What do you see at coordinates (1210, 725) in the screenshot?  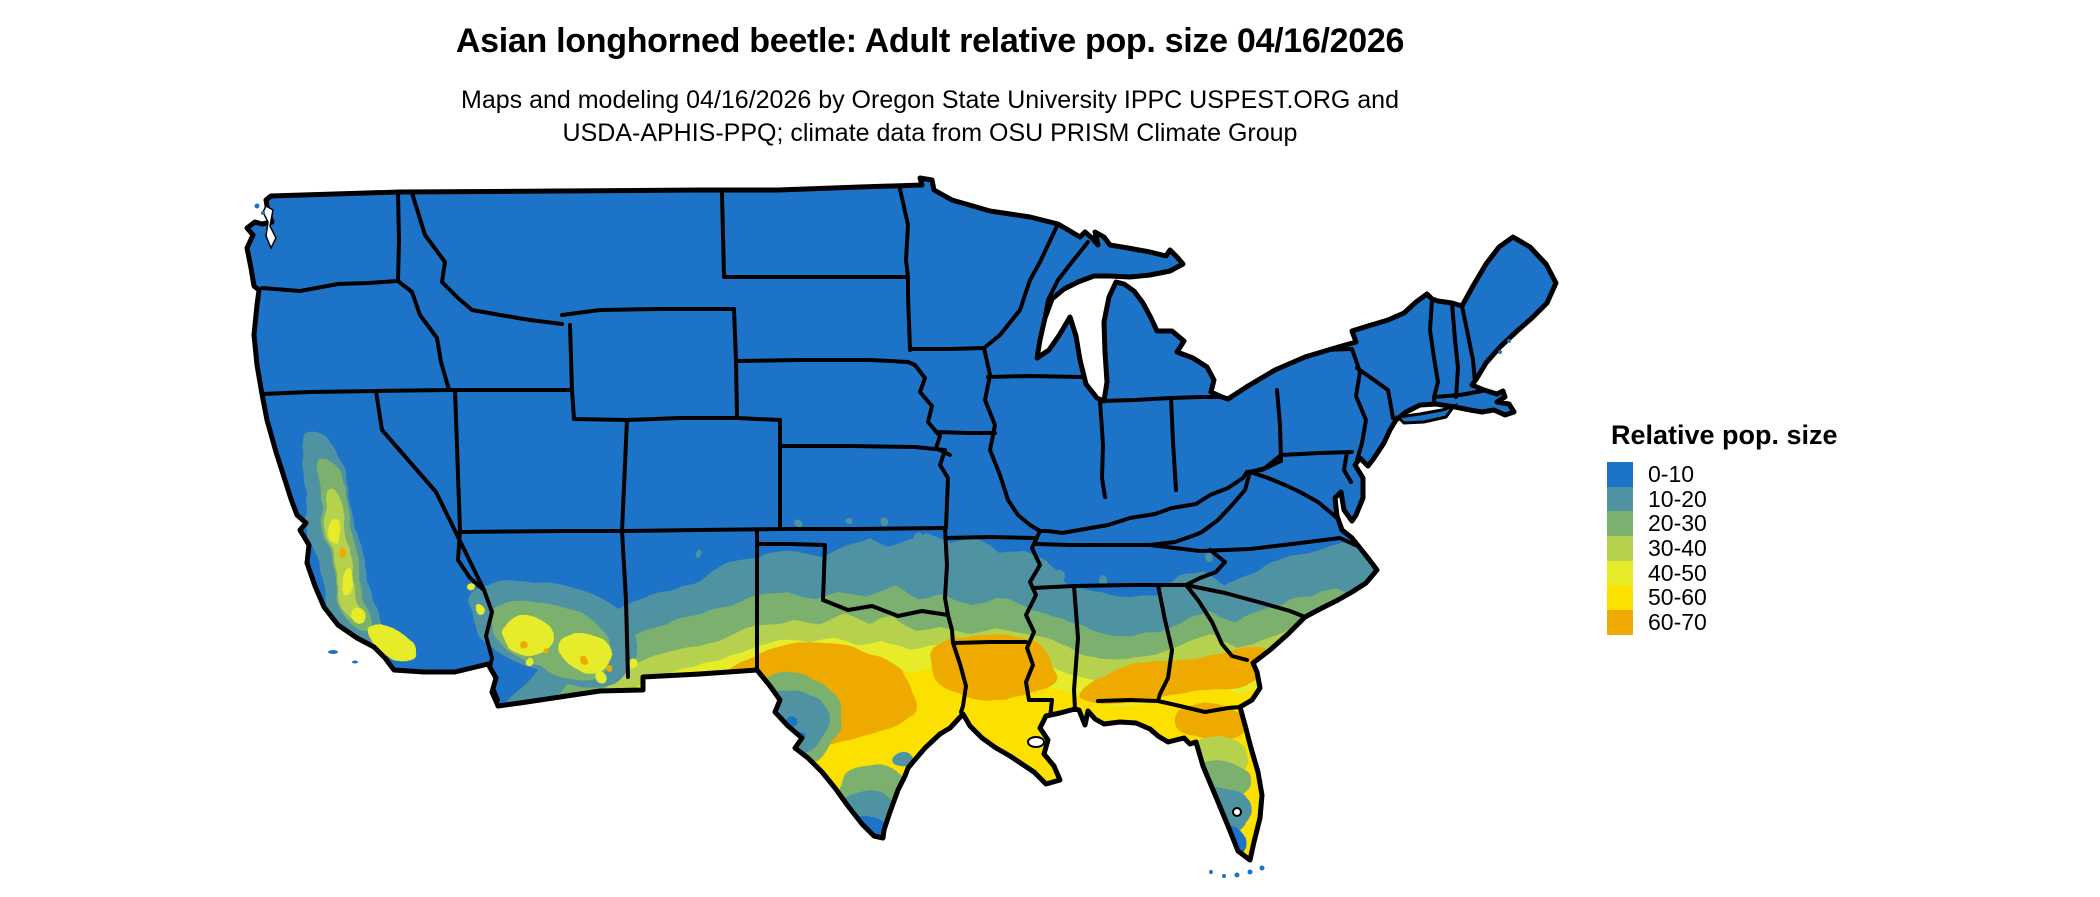 I see `band-60-70-florida` at bounding box center [1210, 725].